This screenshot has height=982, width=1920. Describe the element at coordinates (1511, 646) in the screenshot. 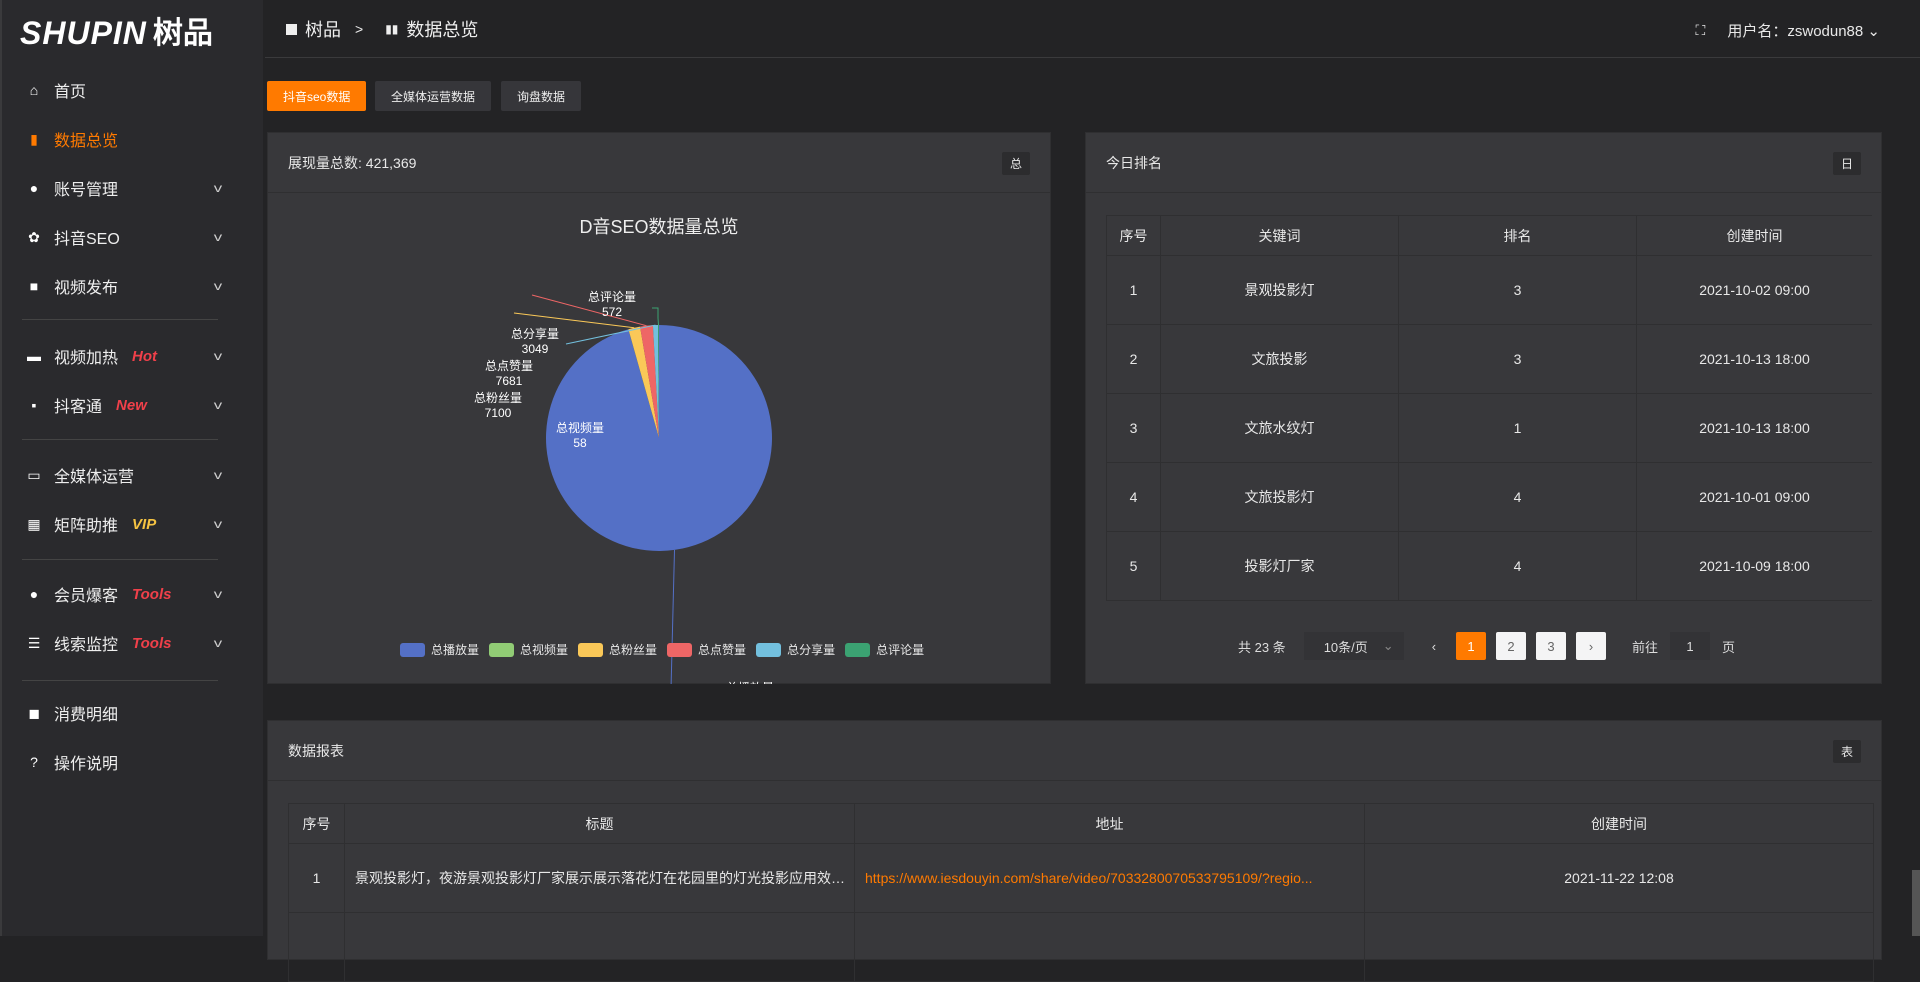

I see `page-2: 2` at that location.